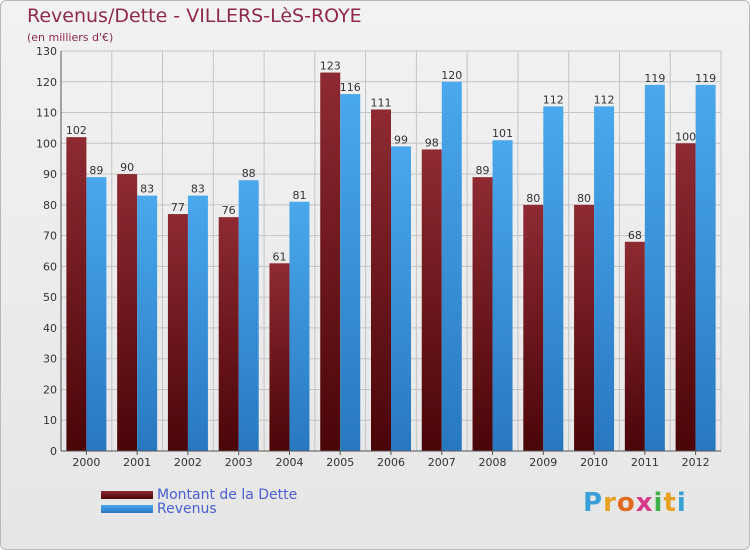 This screenshot has width=750, height=550. What do you see at coordinates (340, 462) in the screenshot?
I see `x-tick-label: 2005` at bounding box center [340, 462].